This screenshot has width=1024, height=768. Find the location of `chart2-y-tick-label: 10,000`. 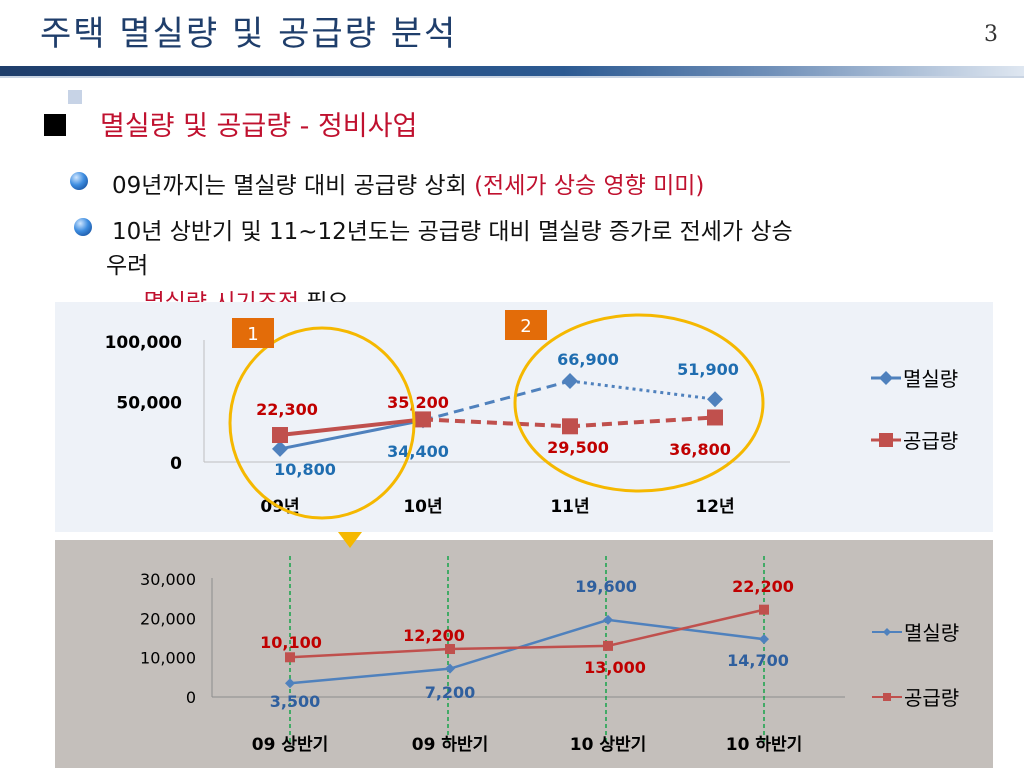

chart2-y-tick-label: 10,000 is located at coordinates (168, 658).